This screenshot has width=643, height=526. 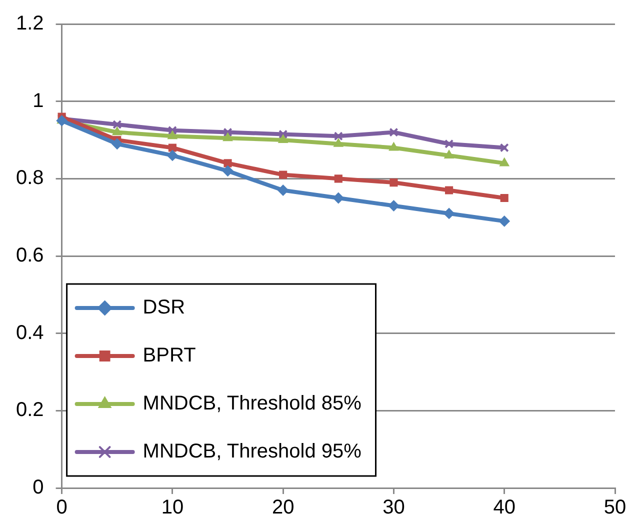 What do you see at coordinates (38, 487) in the screenshot?
I see `y-tick-label: 0` at bounding box center [38, 487].